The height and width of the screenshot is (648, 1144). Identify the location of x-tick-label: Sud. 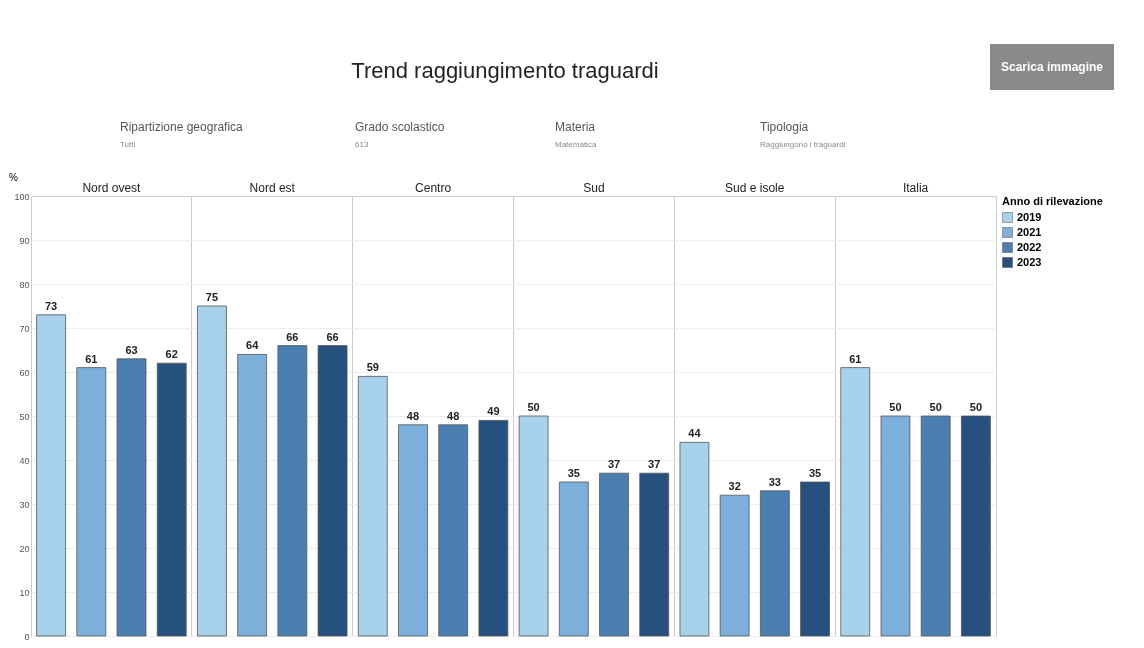
(594, 187).